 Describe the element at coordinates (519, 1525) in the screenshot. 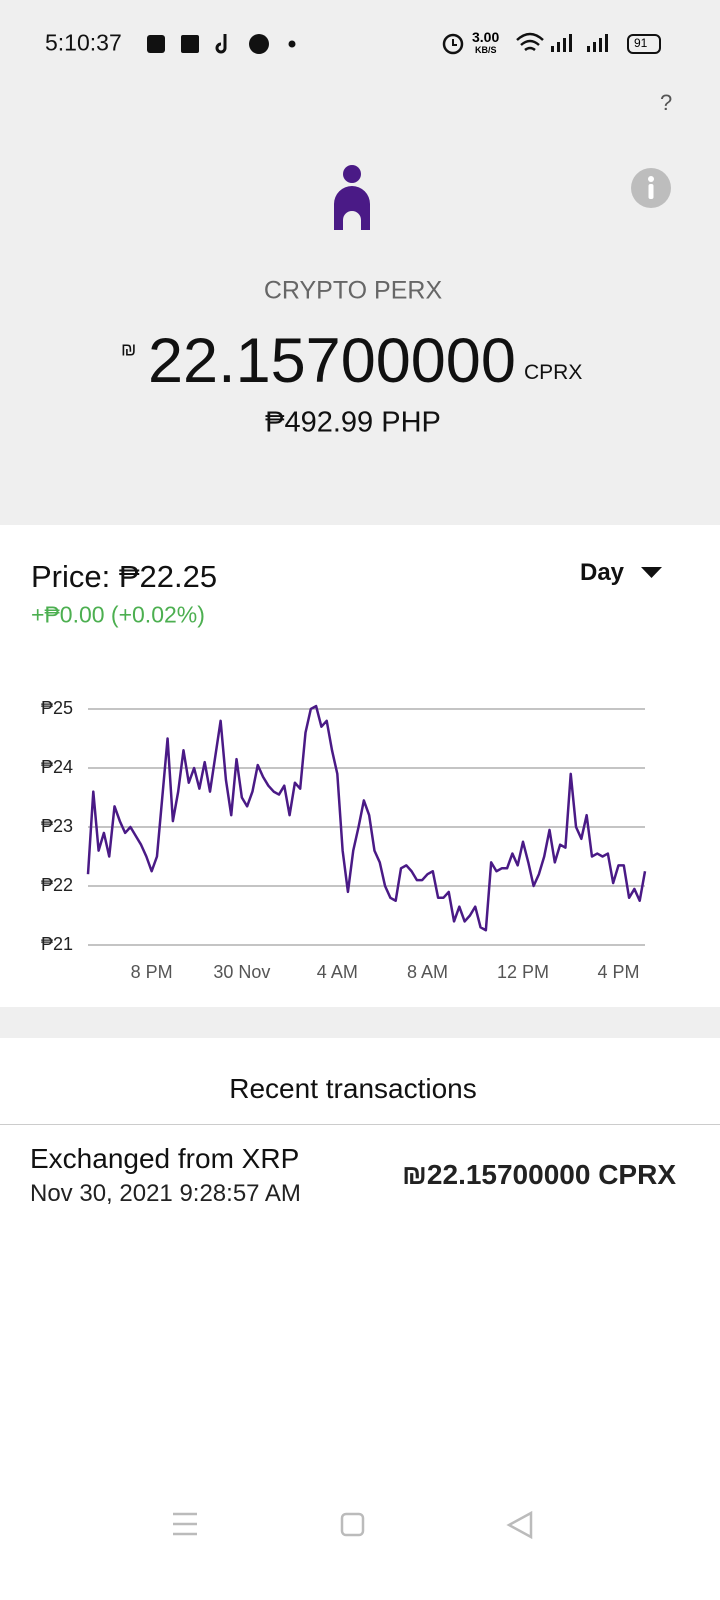

I see `back-button` at that location.